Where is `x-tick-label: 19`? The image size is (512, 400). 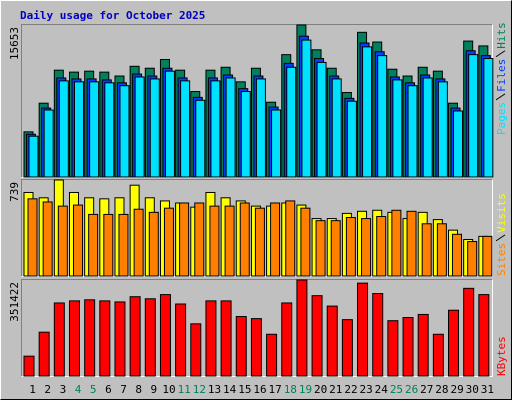 x-tick-label: 19 is located at coordinates (305, 389).